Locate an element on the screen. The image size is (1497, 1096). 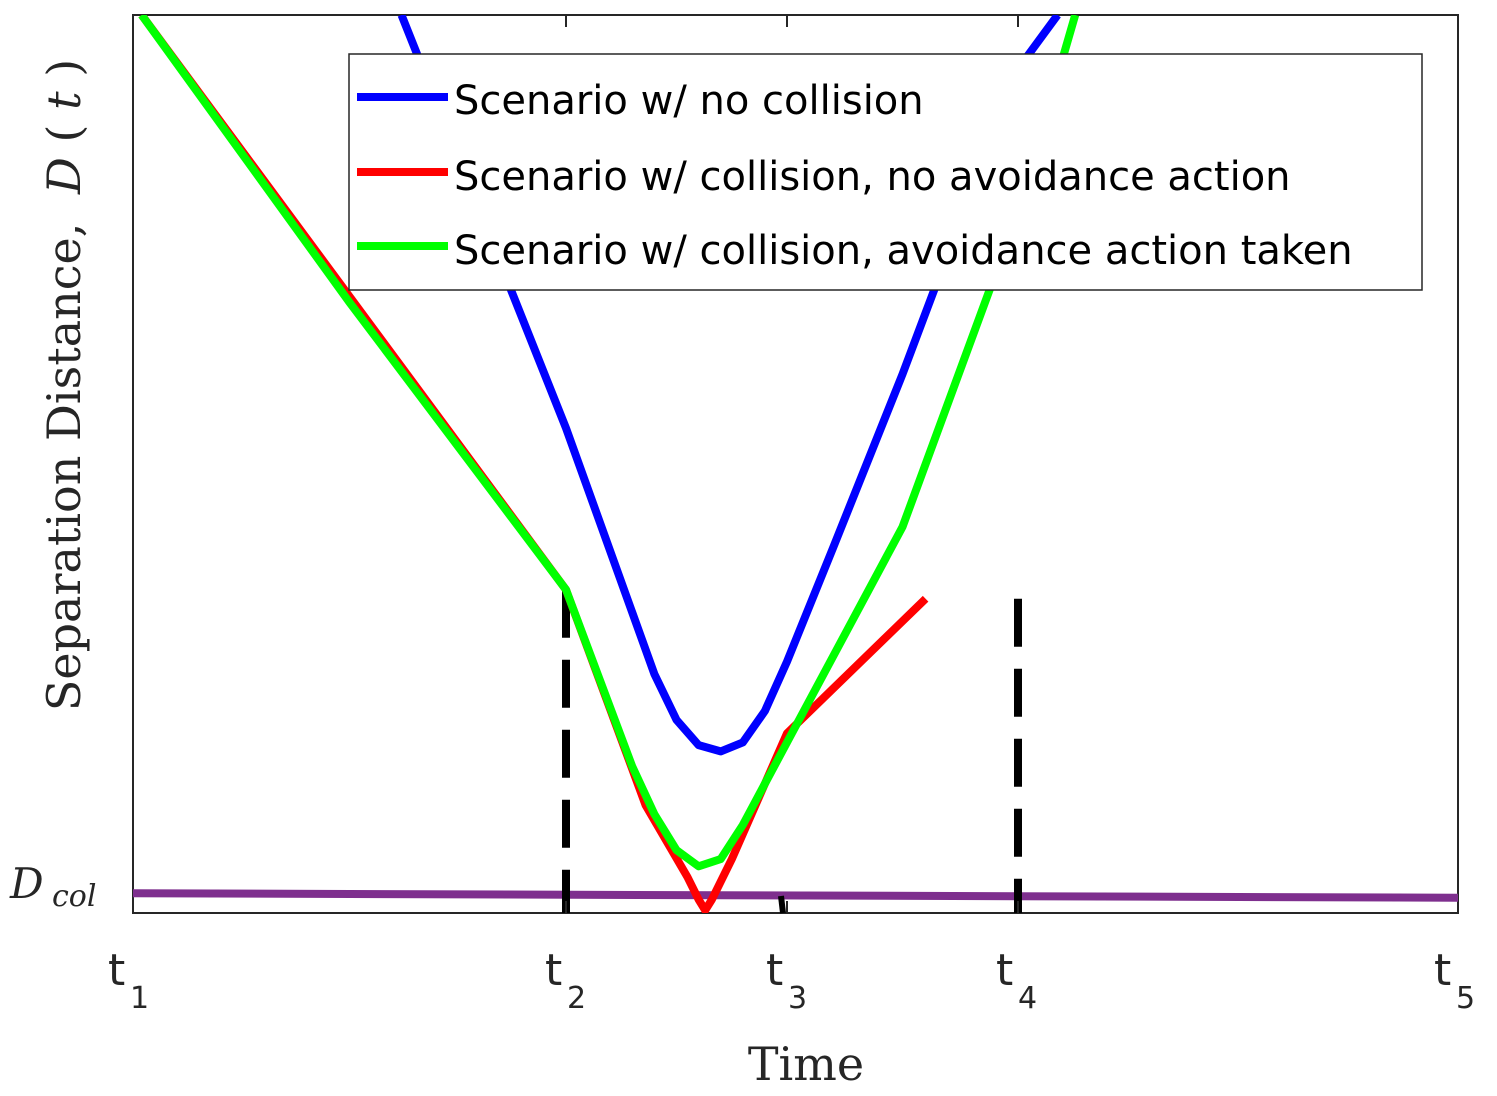
x-tick-label-t1: t 1 is located at coordinates (128, 980).